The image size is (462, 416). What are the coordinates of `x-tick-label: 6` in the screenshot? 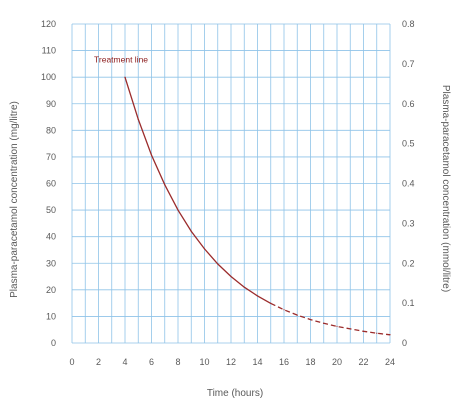 It's located at (151, 362).